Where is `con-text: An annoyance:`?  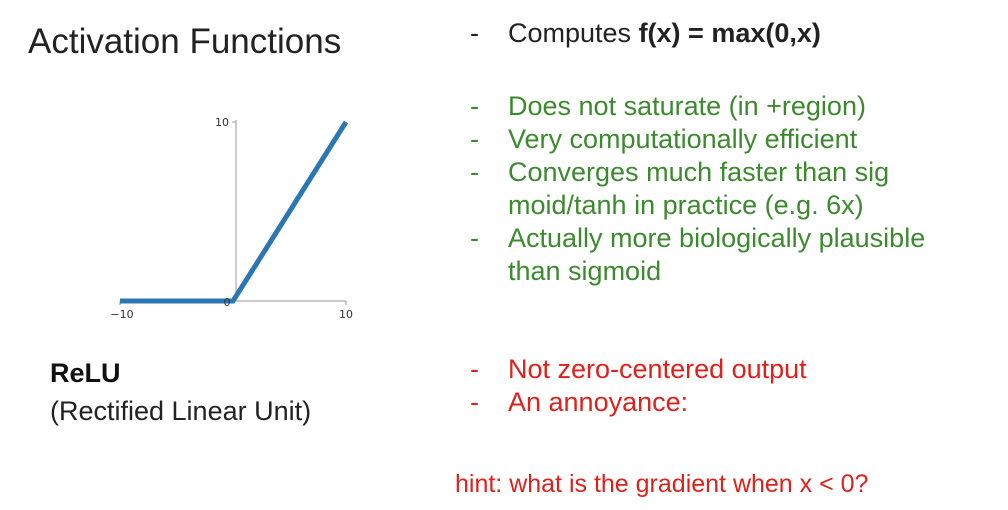
con-text: An annoyance: is located at coordinates (598, 402).